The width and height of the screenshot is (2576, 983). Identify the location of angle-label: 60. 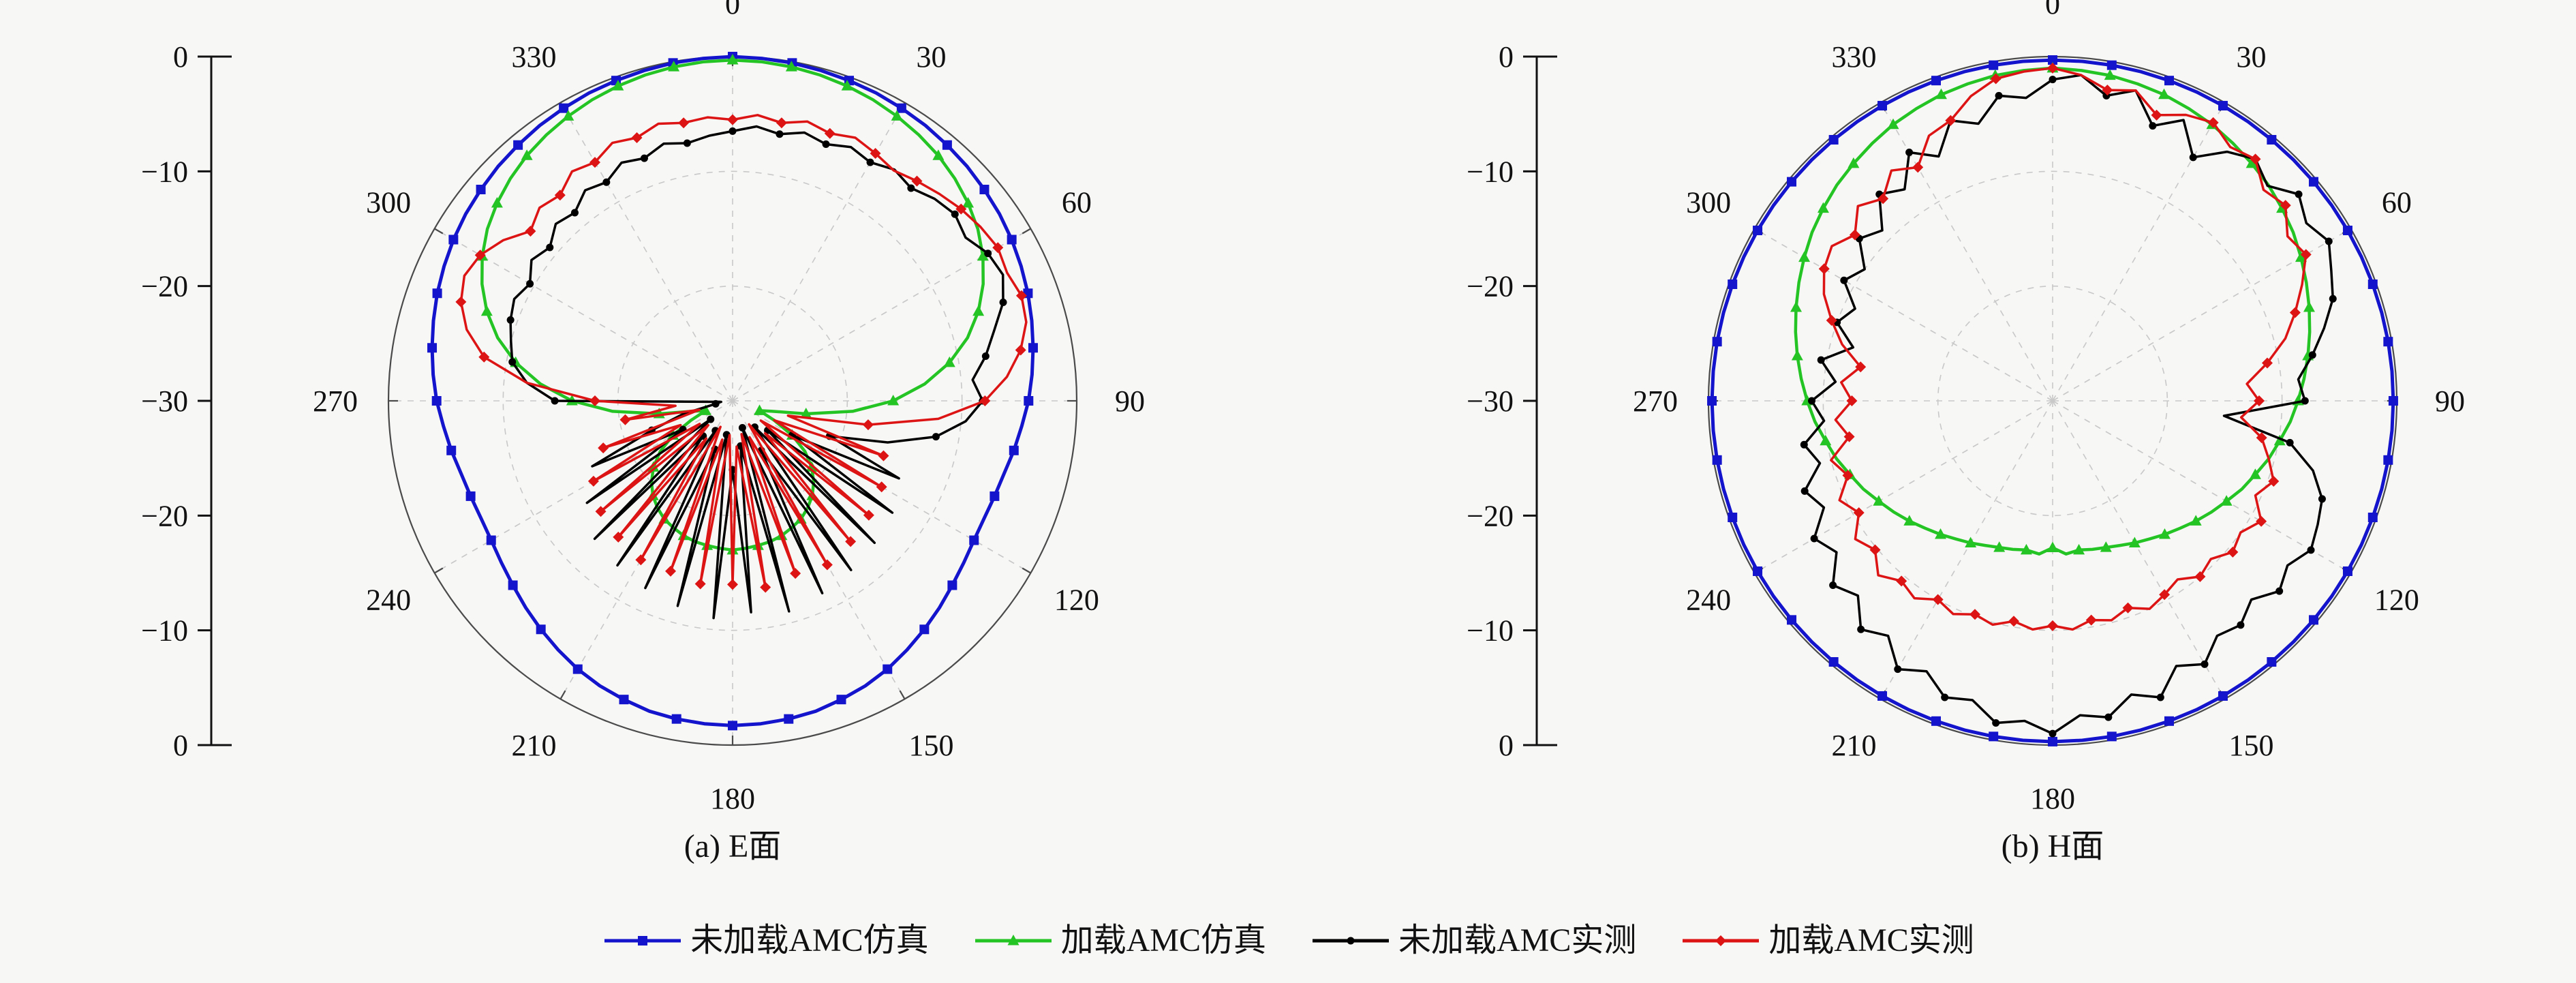
(2397, 203).